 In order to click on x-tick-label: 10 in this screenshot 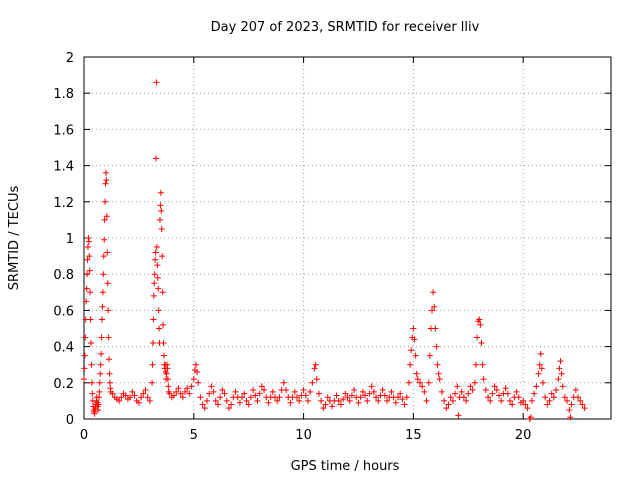, I will do `click(303, 435)`.